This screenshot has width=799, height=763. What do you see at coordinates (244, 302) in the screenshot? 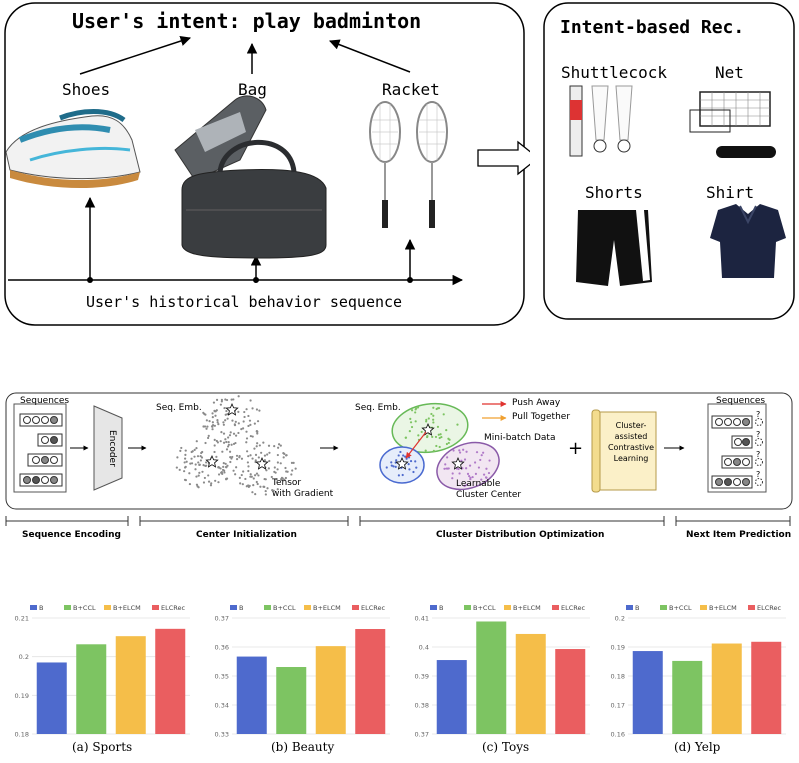
I see `history-label: User's historical behavior sequence` at bounding box center [244, 302].